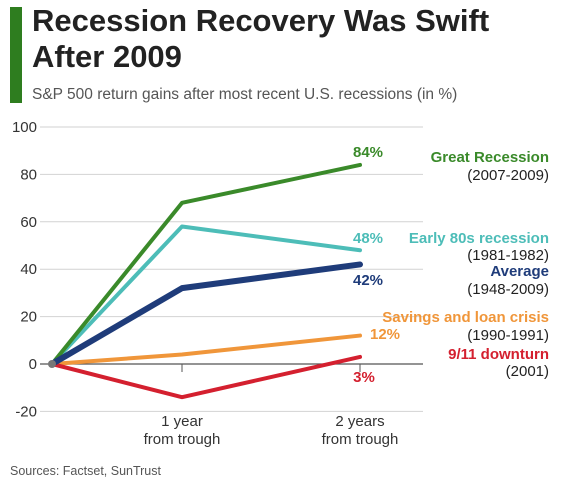  I want to click on series-end-value-label: 84%, so click(368, 152).